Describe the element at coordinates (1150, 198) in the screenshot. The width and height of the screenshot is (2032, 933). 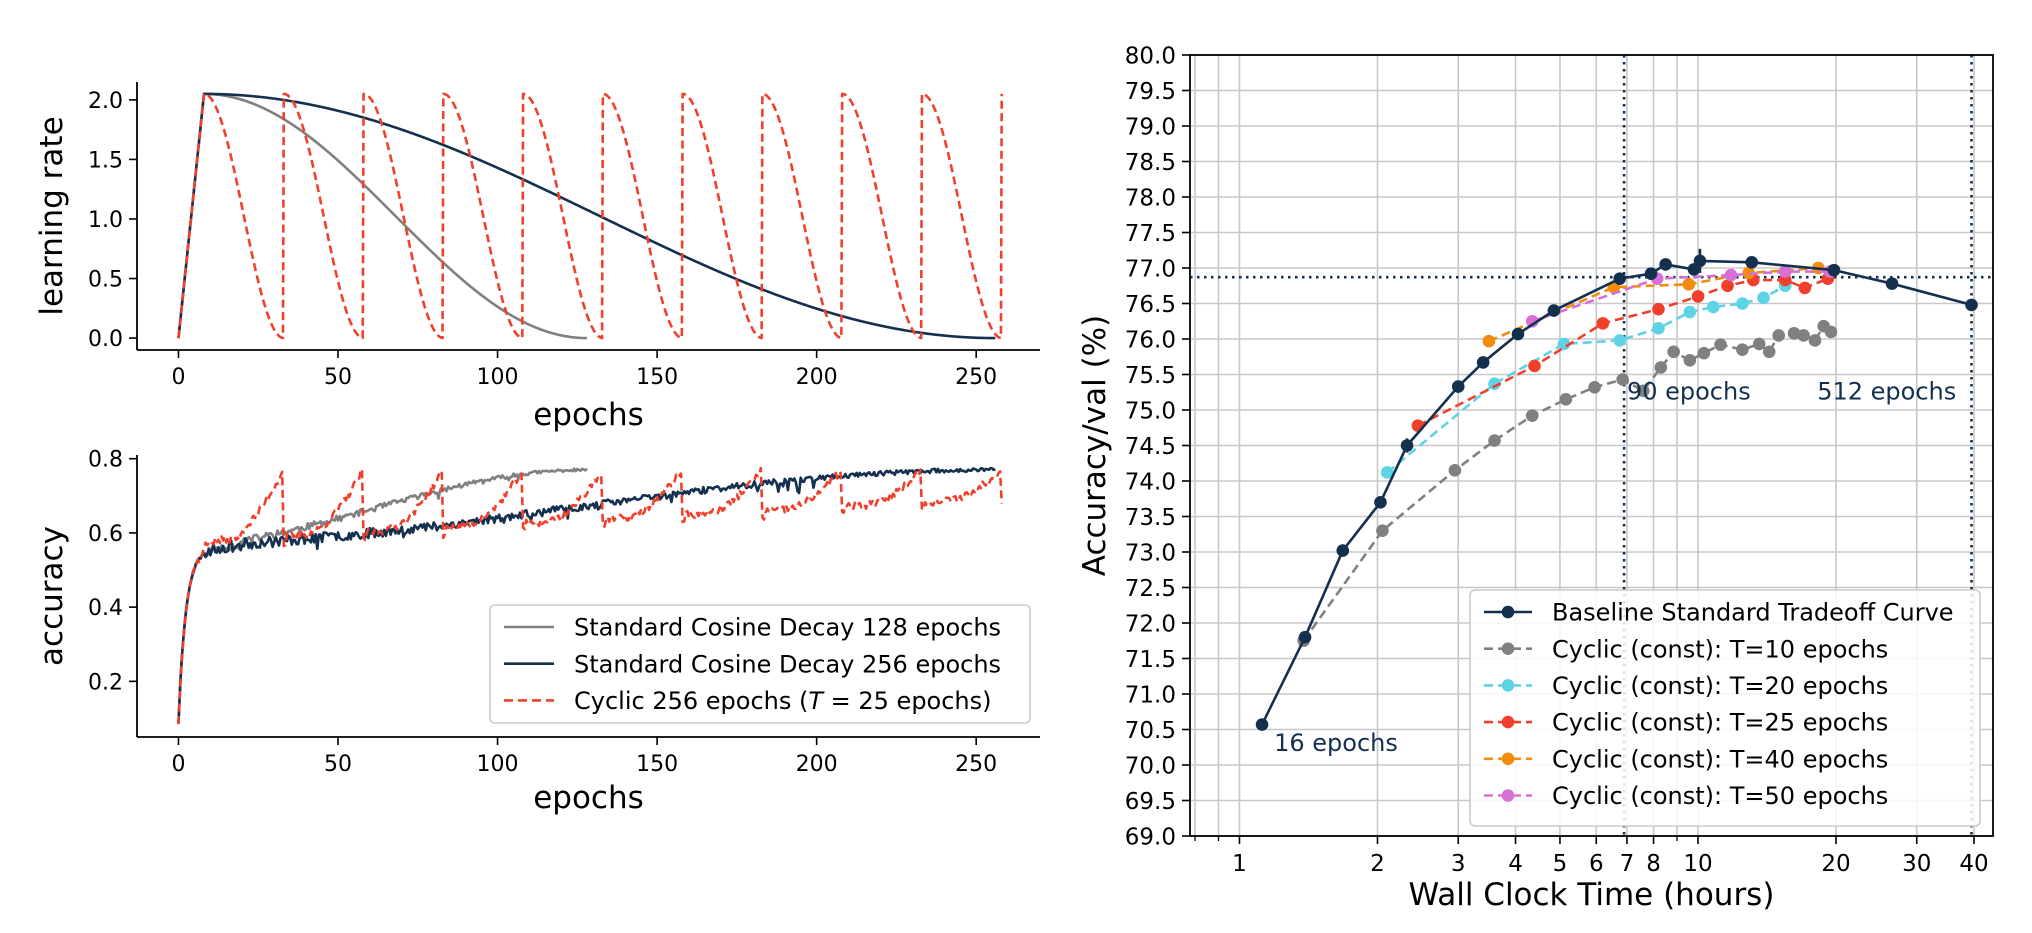
I see `y-tick-label: 78.0` at that location.